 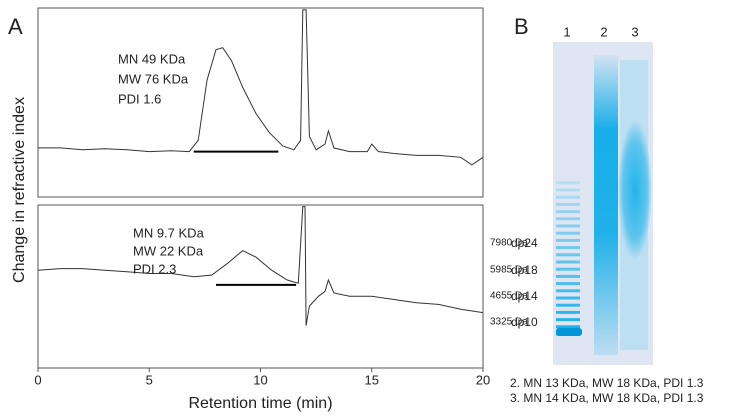 I want to click on y-axis-label: Change in refractive index, so click(x=19, y=190).